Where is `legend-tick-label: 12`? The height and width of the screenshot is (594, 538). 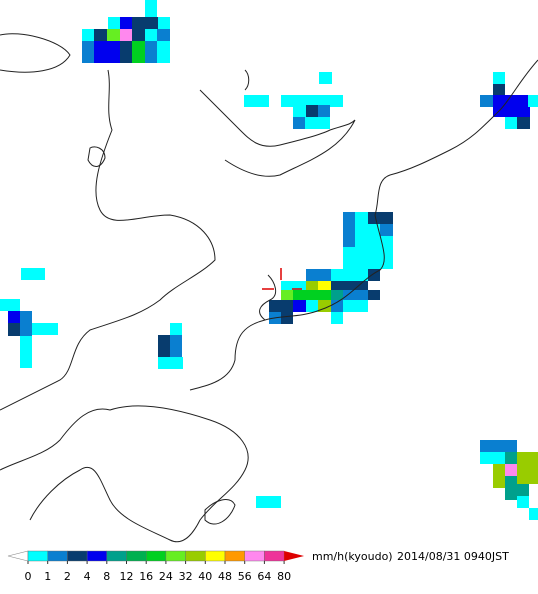
legend-tick-label: 12 is located at coordinates (127, 576).